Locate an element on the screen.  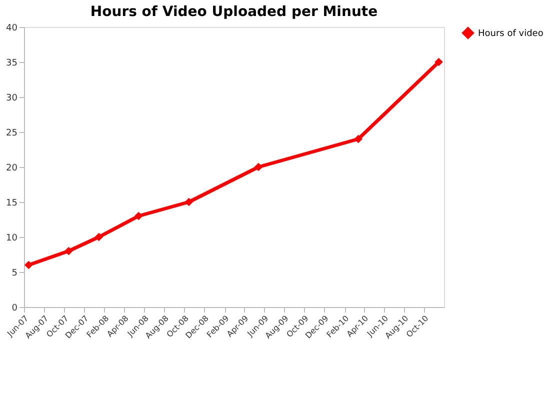
y-tick-label: 20 is located at coordinates (12, 169).